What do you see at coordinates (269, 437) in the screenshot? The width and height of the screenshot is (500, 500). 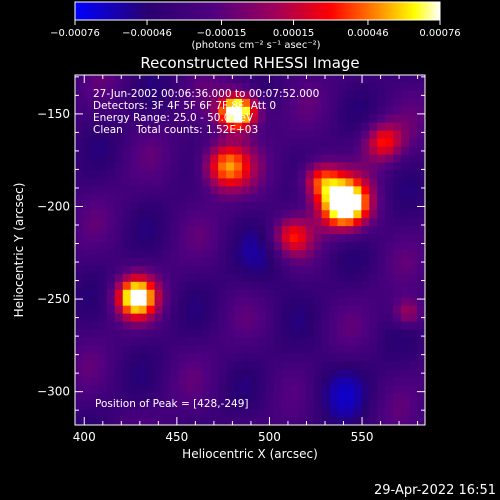 I see `x-tick-label: 500` at bounding box center [269, 437].